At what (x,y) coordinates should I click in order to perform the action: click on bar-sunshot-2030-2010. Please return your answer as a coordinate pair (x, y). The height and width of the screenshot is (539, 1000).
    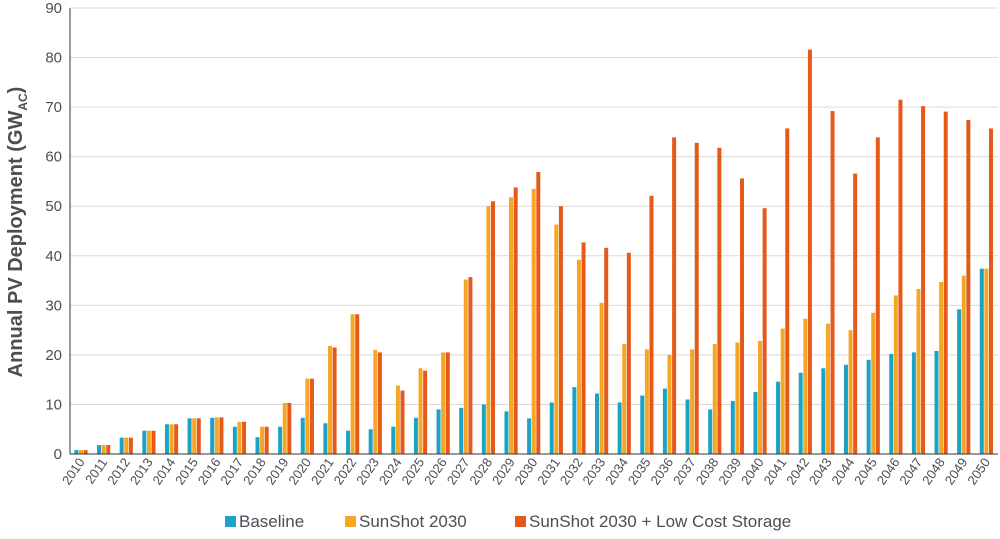
    Looking at the image, I should click on (81, 452).